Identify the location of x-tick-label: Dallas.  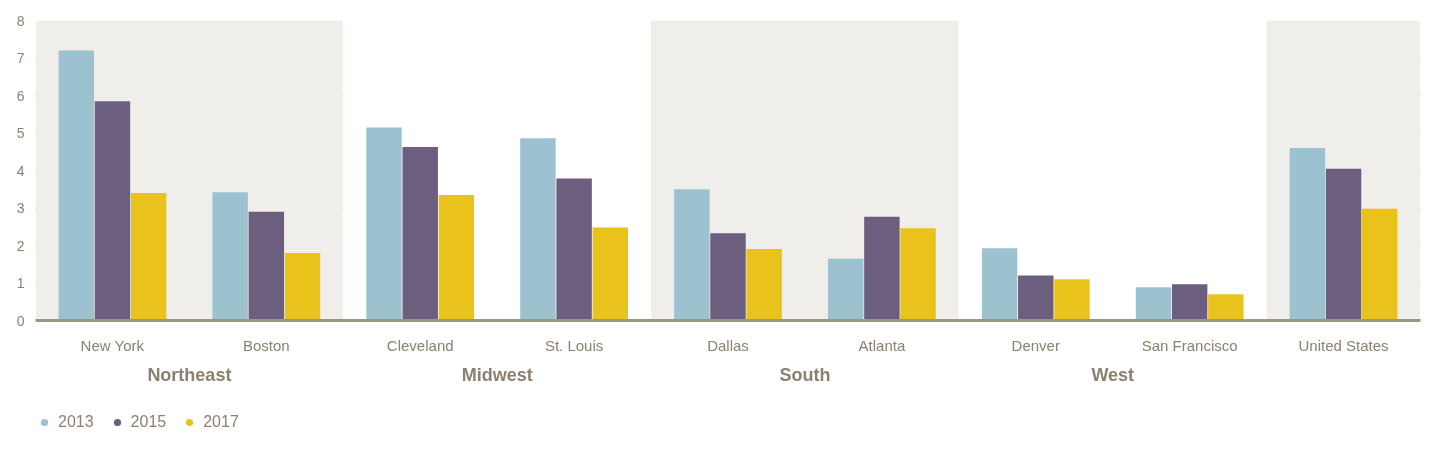
(728, 345).